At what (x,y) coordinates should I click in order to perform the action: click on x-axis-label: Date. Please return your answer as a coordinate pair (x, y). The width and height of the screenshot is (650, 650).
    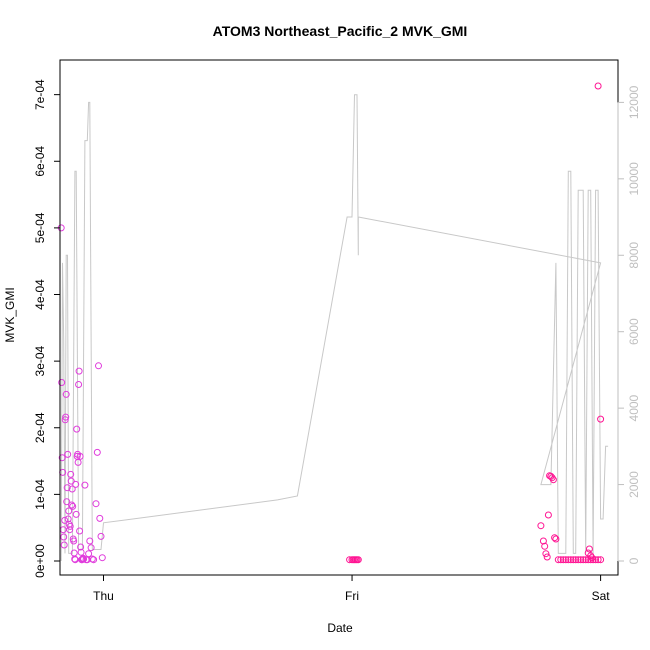
    Looking at the image, I should click on (340, 628).